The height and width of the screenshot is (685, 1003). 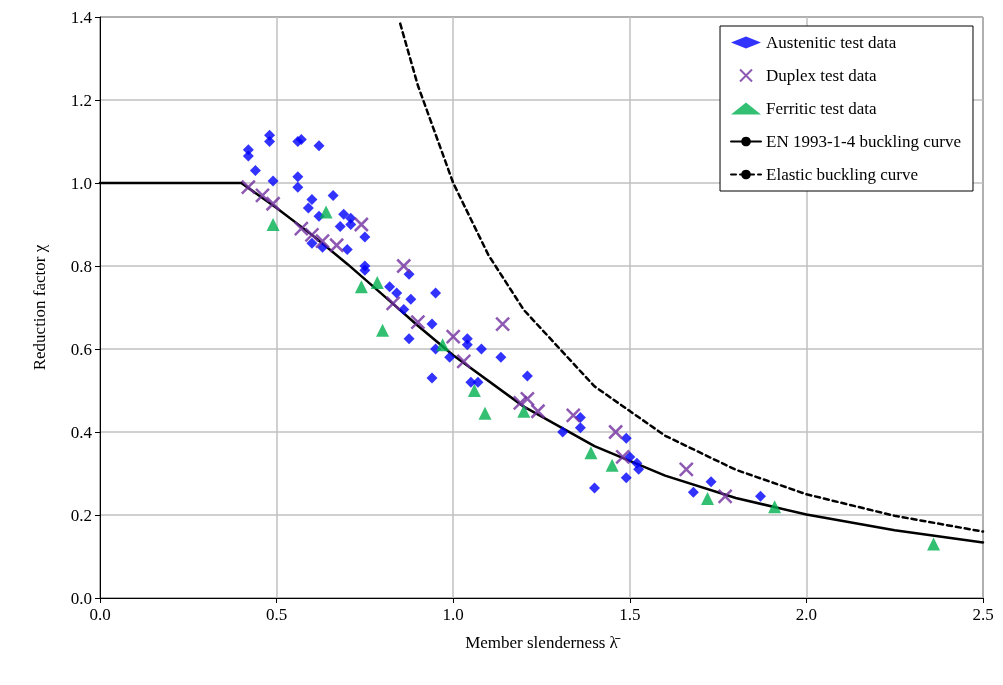 I want to click on legend-label: Elastic buckling curve, so click(x=842, y=174).